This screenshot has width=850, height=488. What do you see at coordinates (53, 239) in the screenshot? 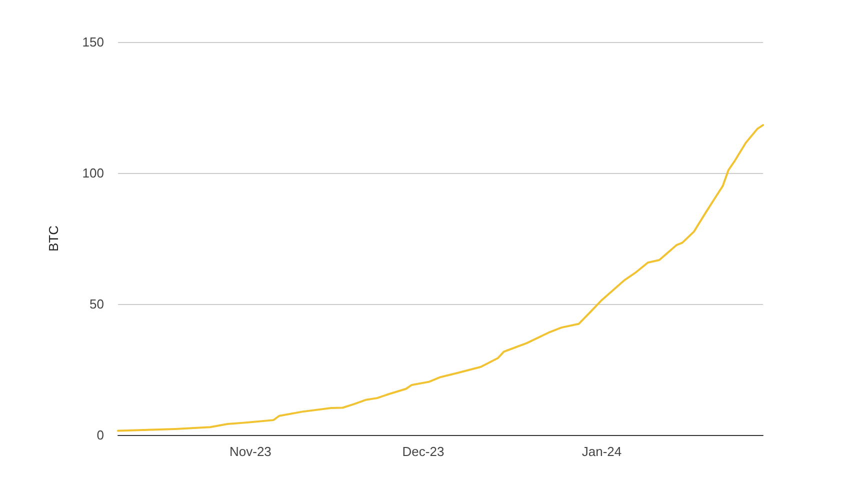
I see `y-axis-title: BTC` at bounding box center [53, 239].